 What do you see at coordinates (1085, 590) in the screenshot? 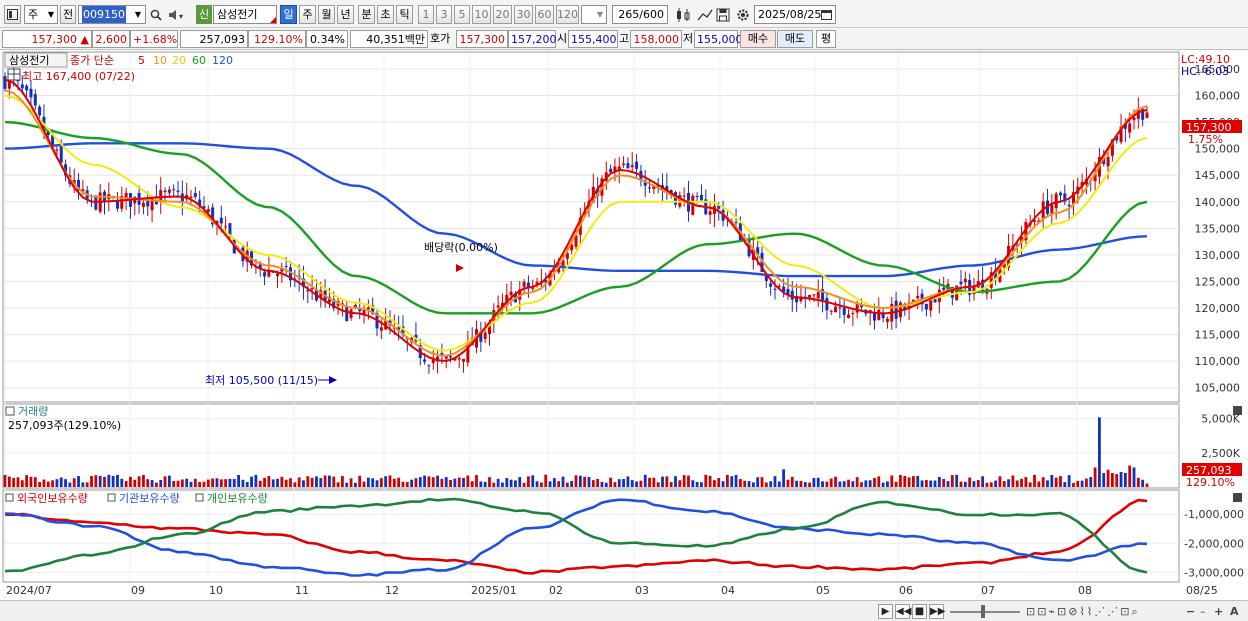
I see `x-tick-label: 08` at bounding box center [1085, 590].